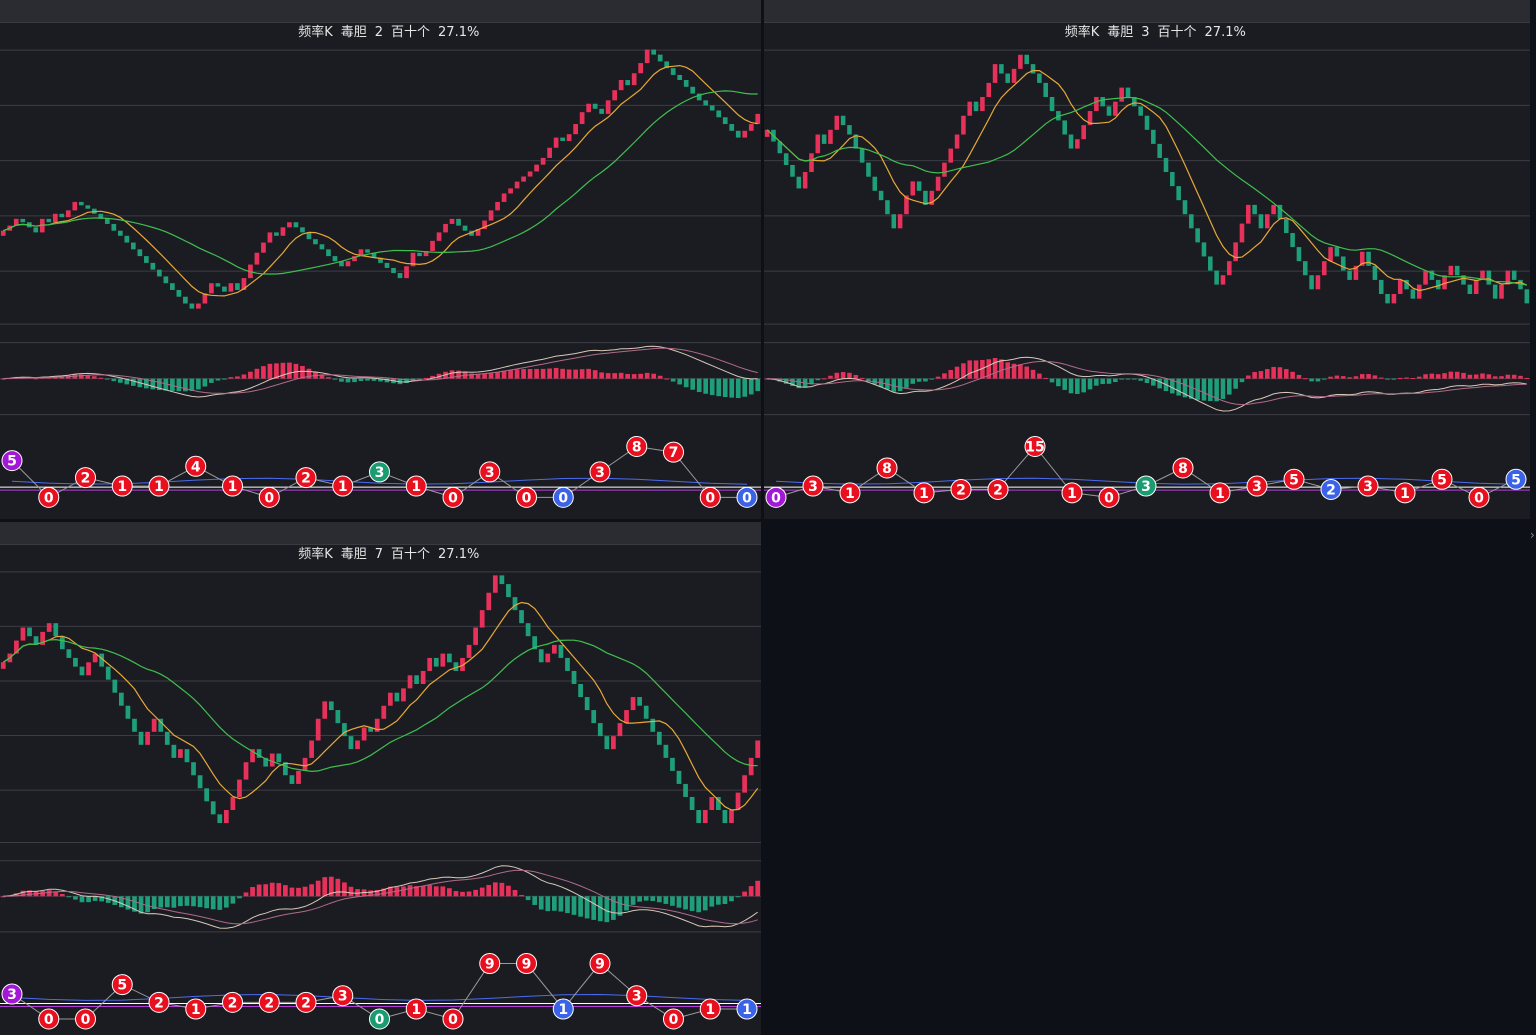 The width and height of the screenshot is (1536, 1035). What do you see at coordinates (637, 448) in the screenshot?
I see `digit-label: 8` at bounding box center [637, 448].